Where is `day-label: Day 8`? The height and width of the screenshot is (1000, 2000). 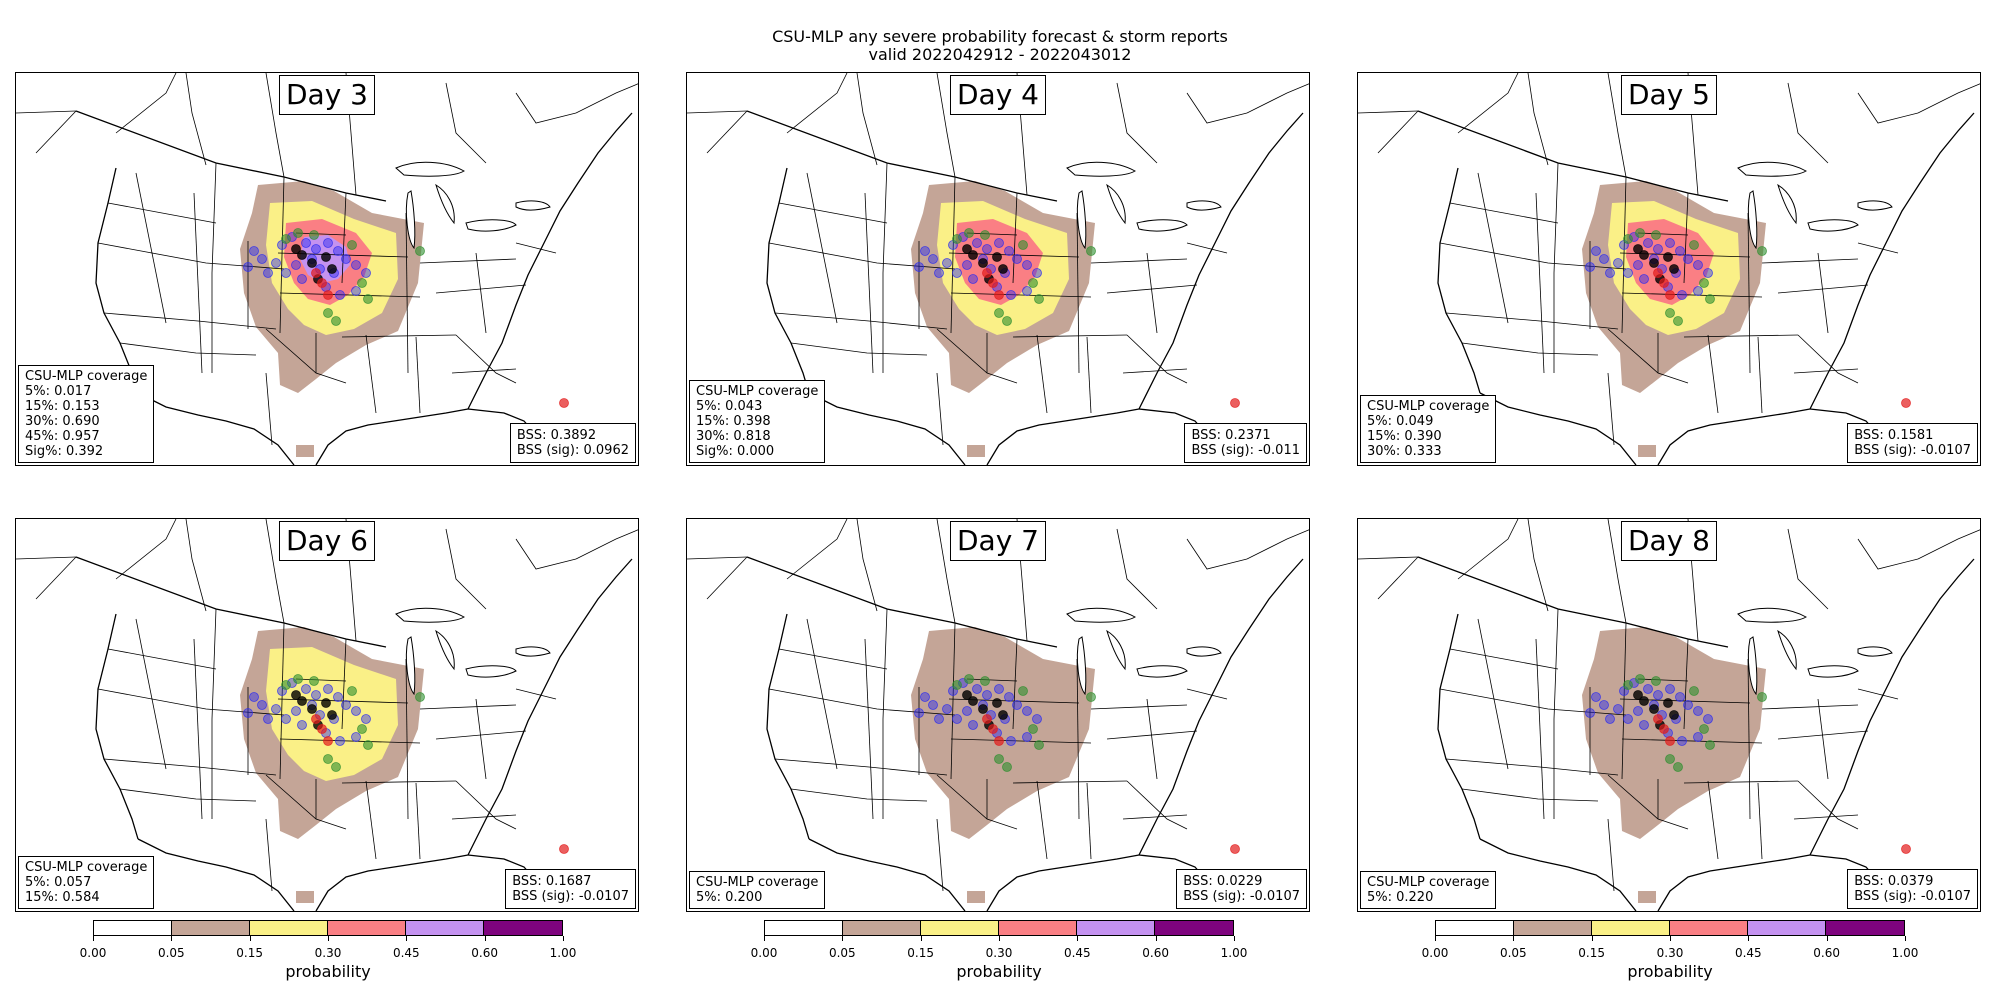
day-label: Day 8 is located at coordinates (1669, 541).